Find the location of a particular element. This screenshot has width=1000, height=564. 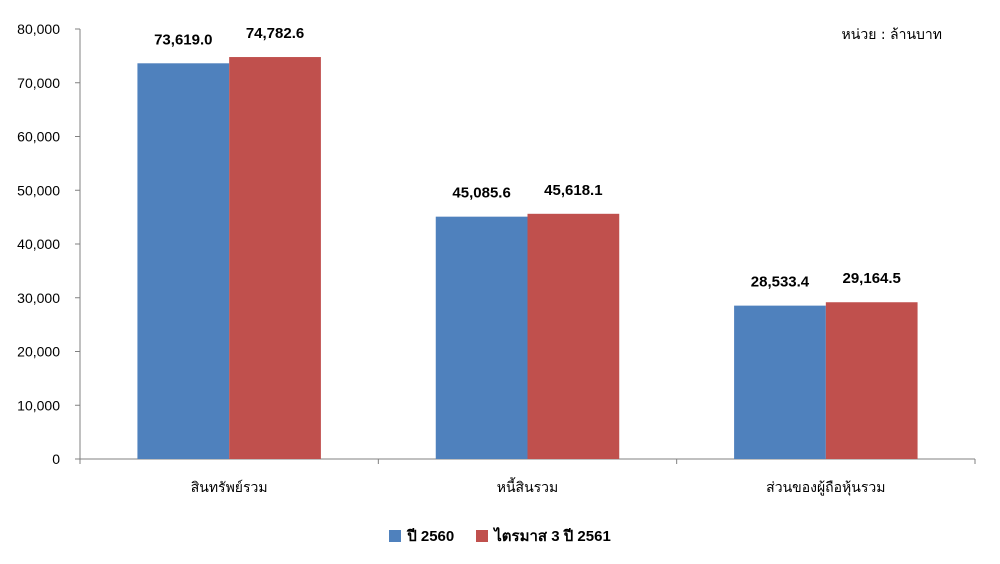

x-category-label: ส่วนของผู้ถือหุ้นรวม is located at coordinates (825, 488).